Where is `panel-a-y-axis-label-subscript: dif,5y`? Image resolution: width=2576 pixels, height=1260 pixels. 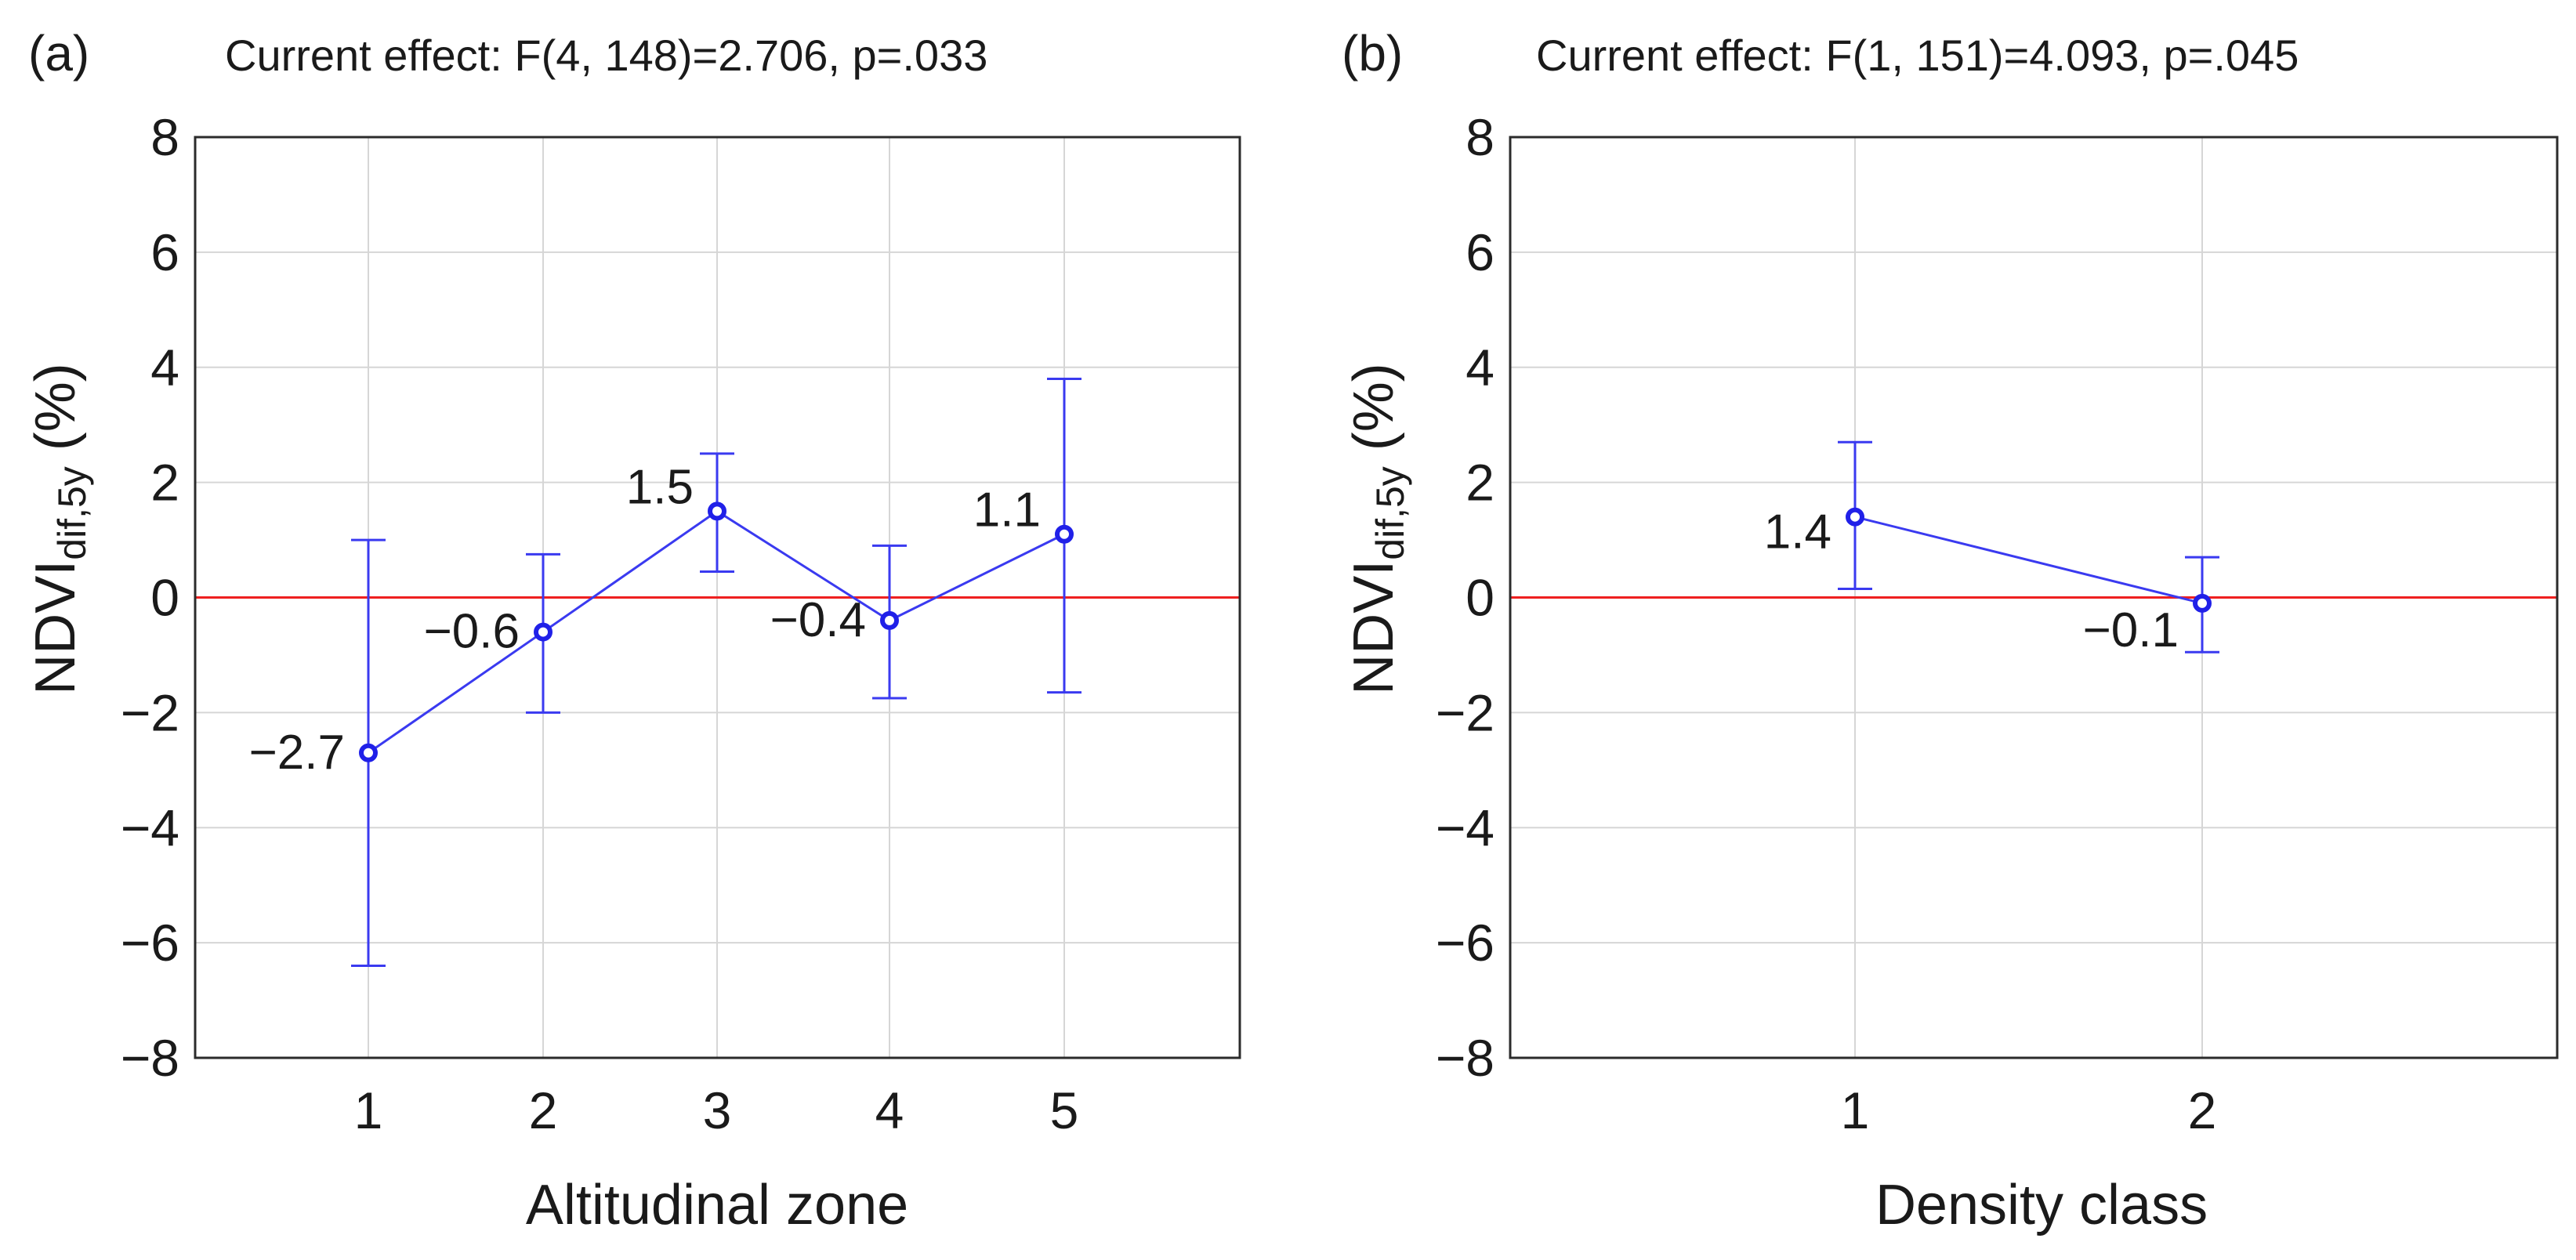 panel-a-y-axis-label-subscript: dif,5y is located at coordinates (72, 513).